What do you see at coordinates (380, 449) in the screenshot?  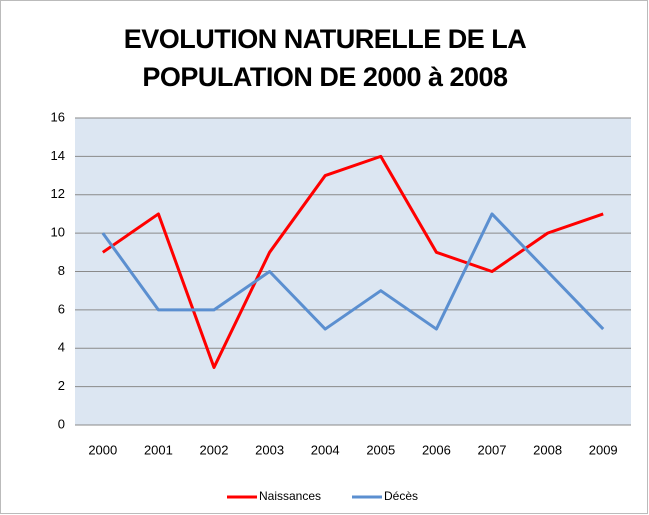 I see `x-tick-label: 2005` at bounding box center [380, 449].